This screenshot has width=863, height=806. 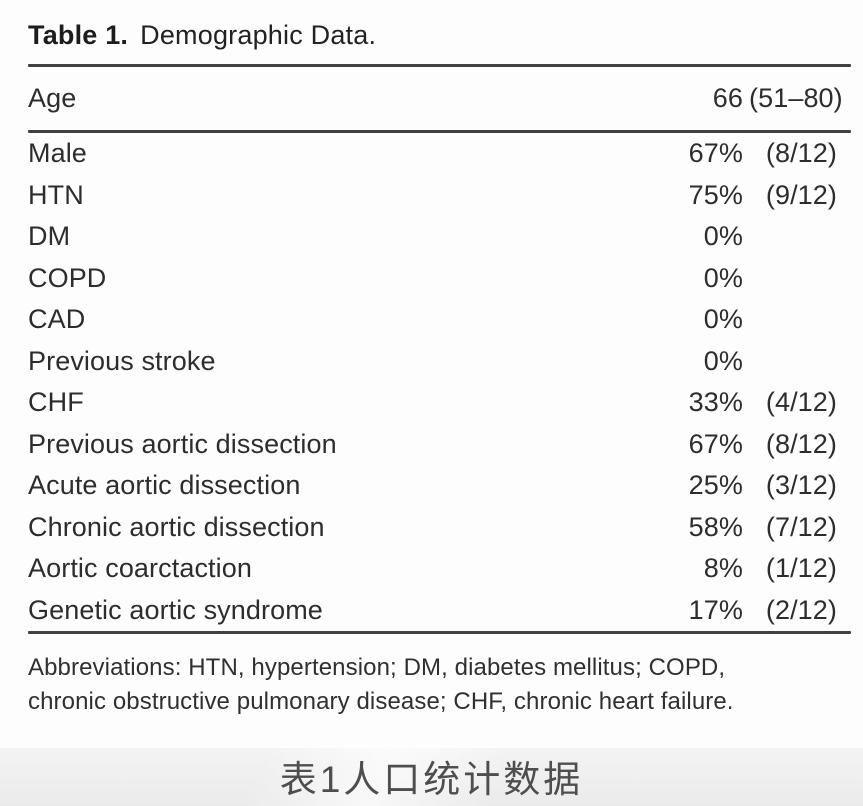 I want to click on row-label: HTN, so click(x=56, y=194).